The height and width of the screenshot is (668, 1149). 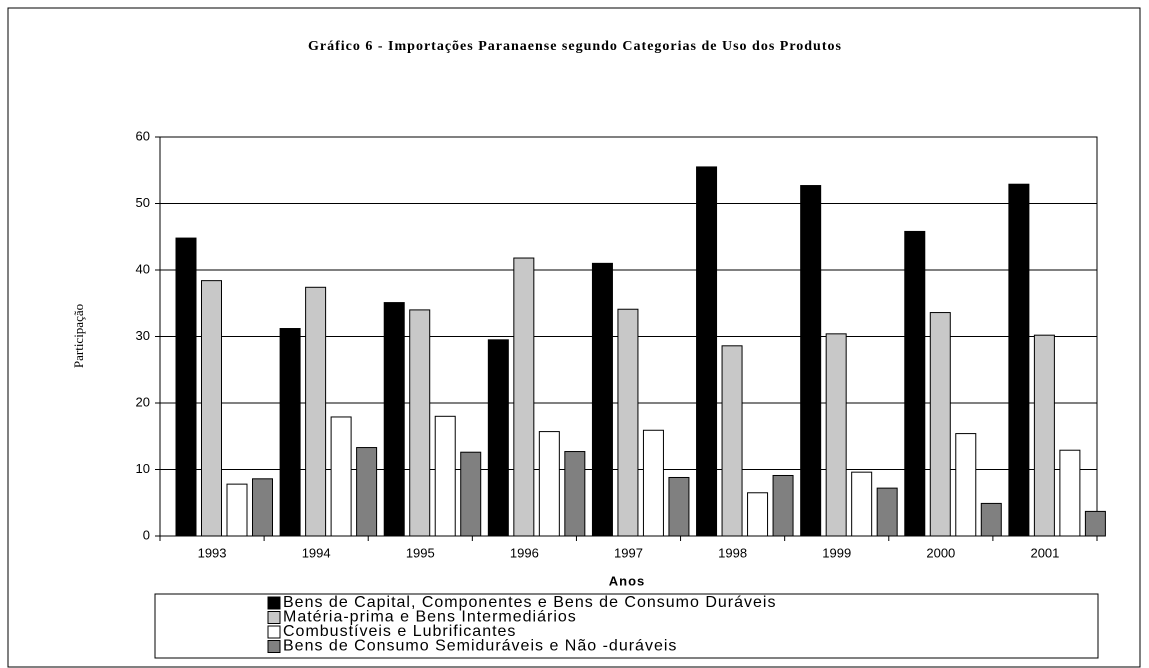 What do you see at coordinates (399, 631) in the screenshot?
I see `legend-label: Combustíveis e Lubrificantes` at bounding box center [399, 631].